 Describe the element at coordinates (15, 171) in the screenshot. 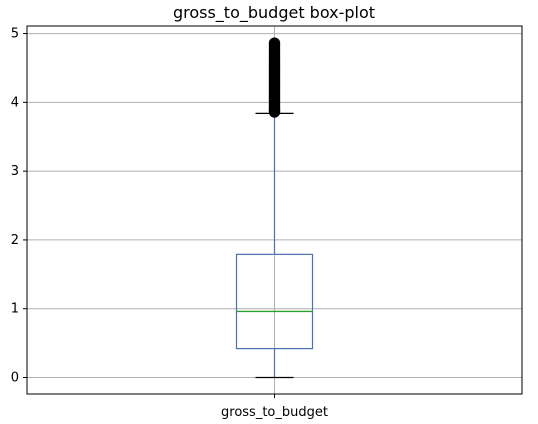

I see `y-tick-label-3: 3` at that location.